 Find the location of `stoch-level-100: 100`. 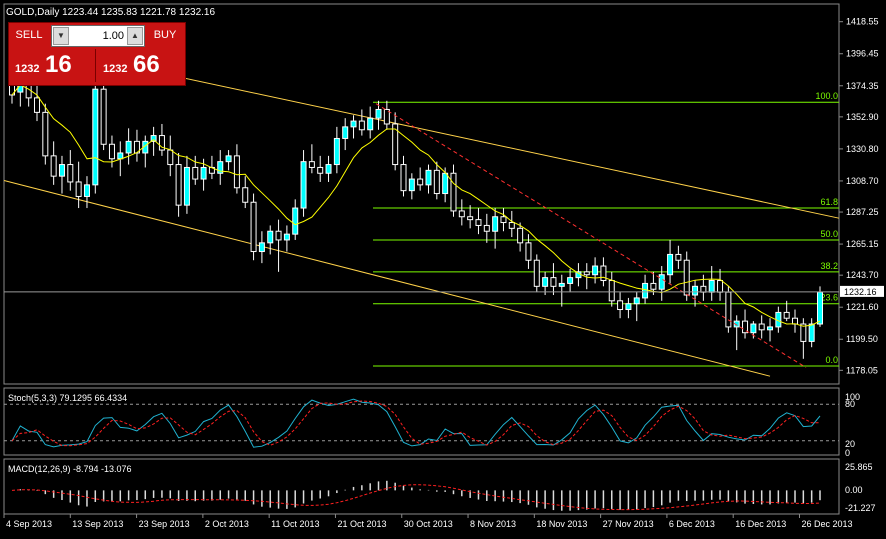

stoch-level-100: 100 is located at coordinates (852, 397).